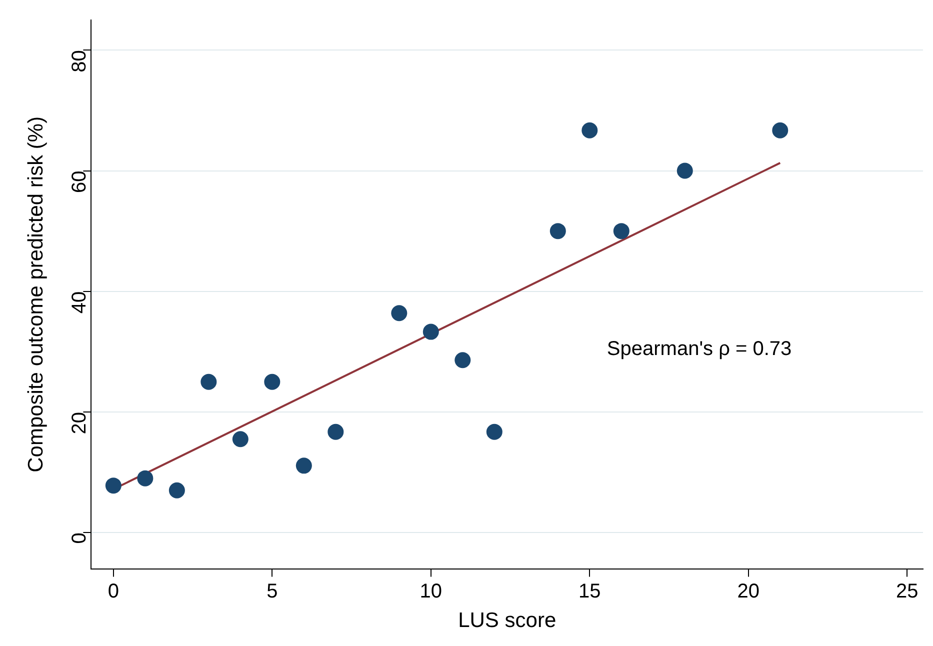  Describe the element at coordinates (36, 294) in the screenshot. I see `y-axis-title: Composite outcome predicted risk (%)` at that location.